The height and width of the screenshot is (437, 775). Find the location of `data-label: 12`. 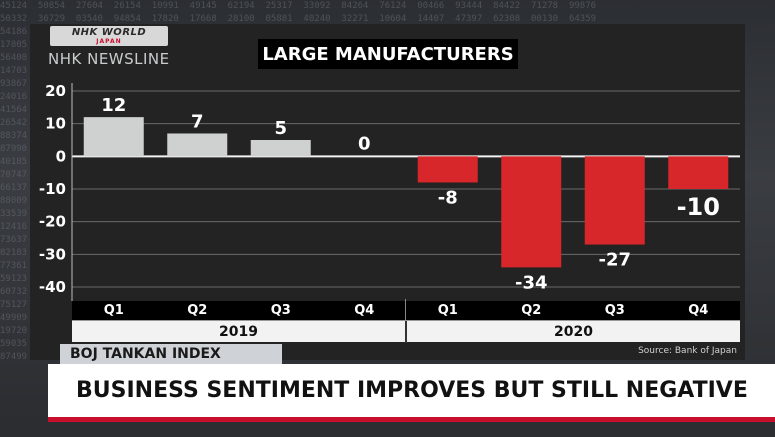

data-label: 12 is located at coordinates (113, 105).